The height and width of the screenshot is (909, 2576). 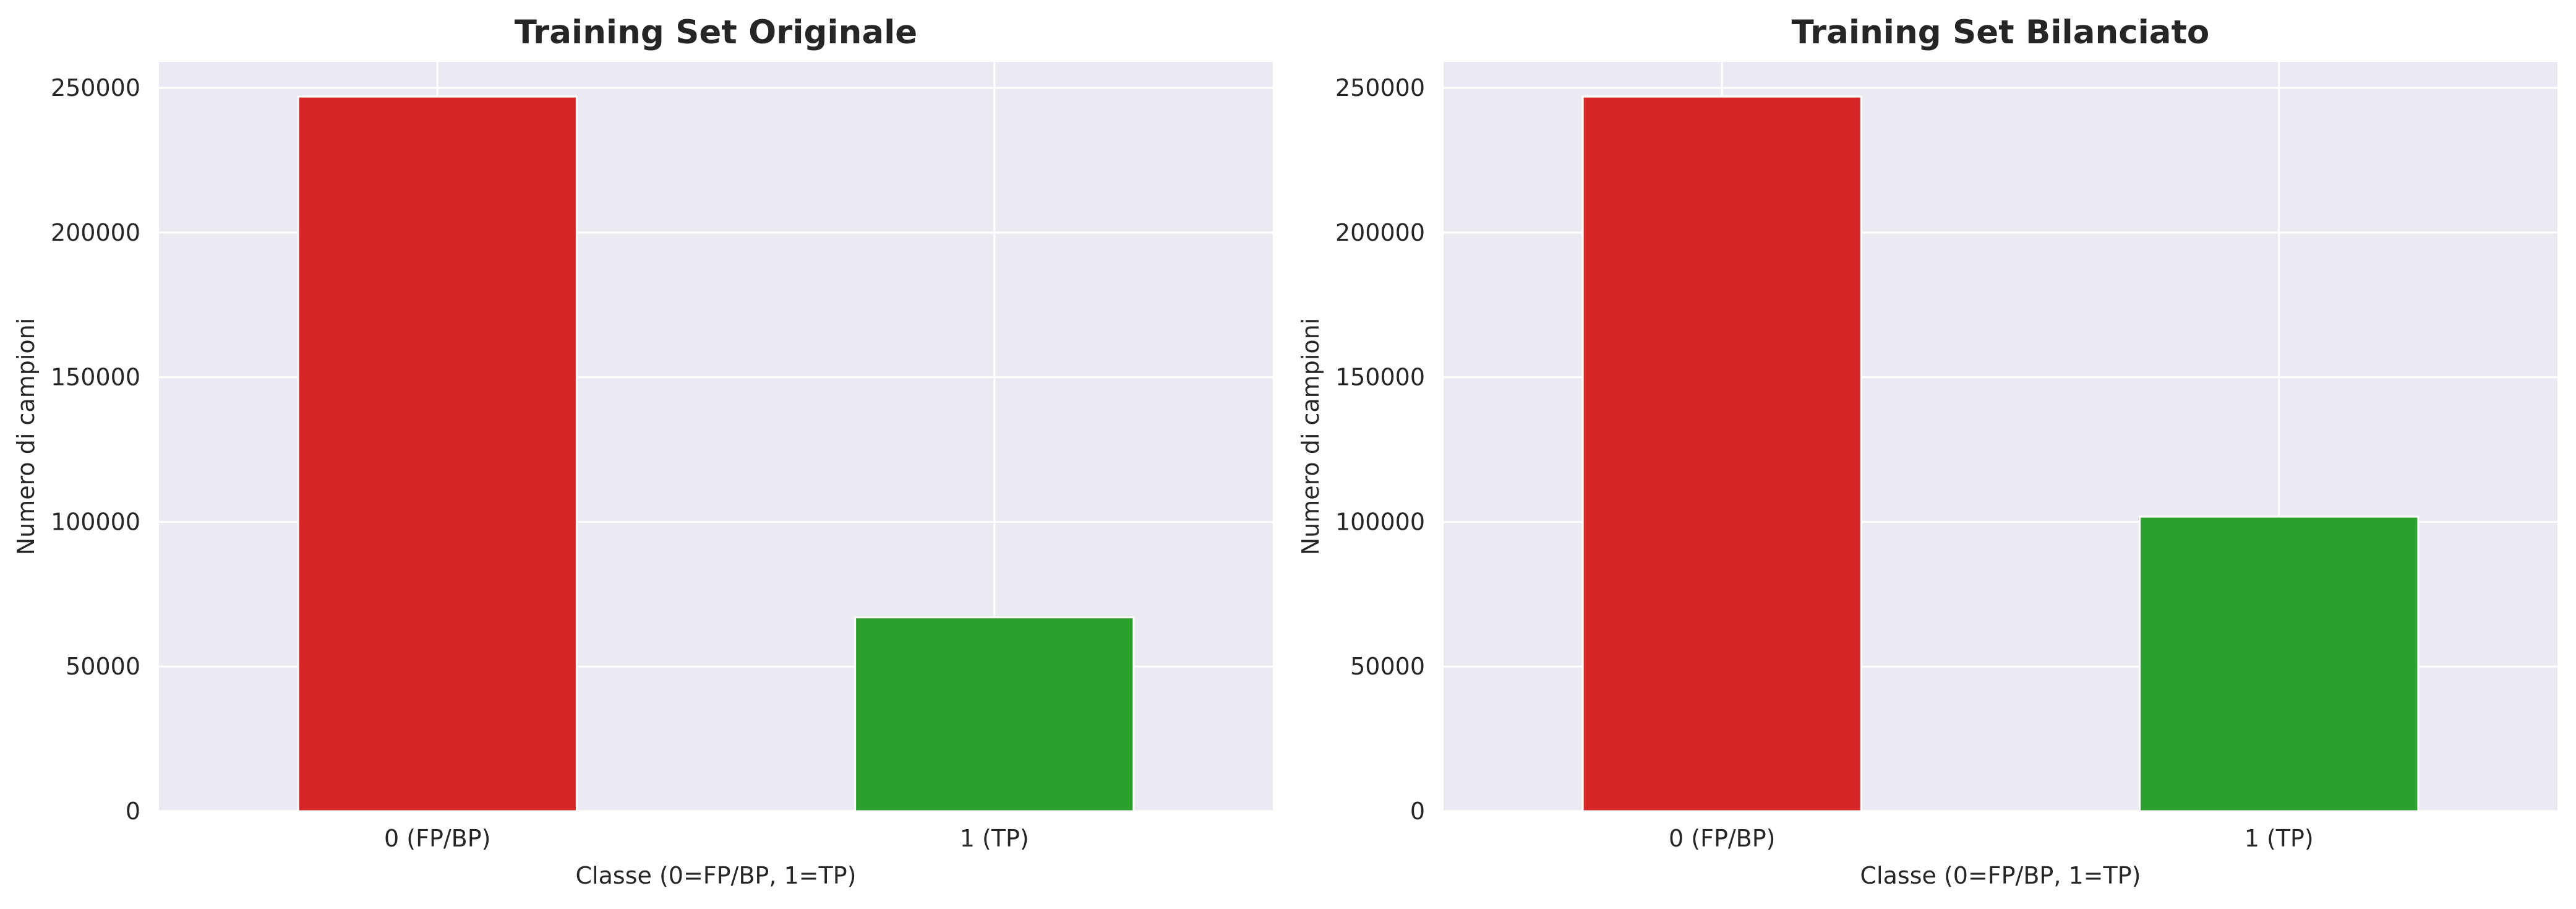 What do you see at coordinates (716, 32) in the screenshot?
I see `chart-title: Training Set Originale` at bounding box center [716, 32].